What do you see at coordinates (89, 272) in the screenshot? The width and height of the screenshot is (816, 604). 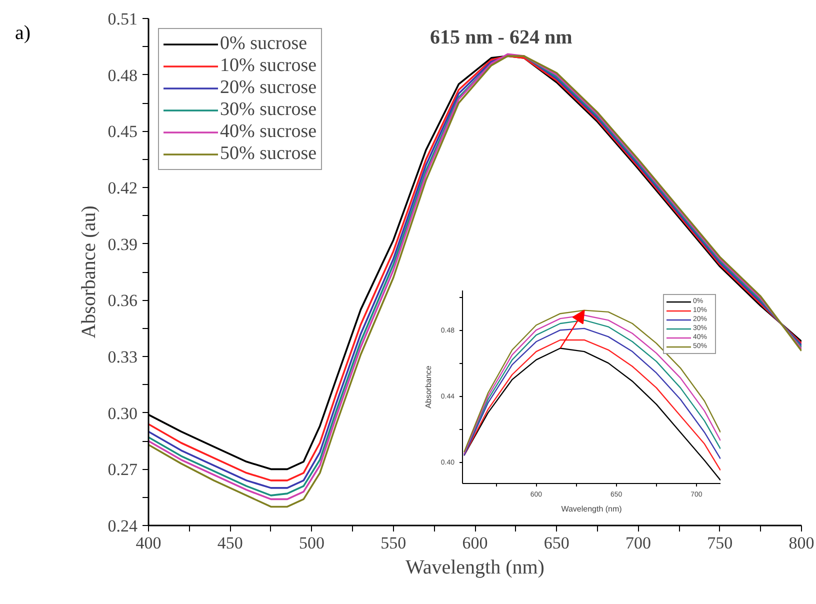 I see `y-axis-title: Absorbance (au)` at bounding box center [89, 272].